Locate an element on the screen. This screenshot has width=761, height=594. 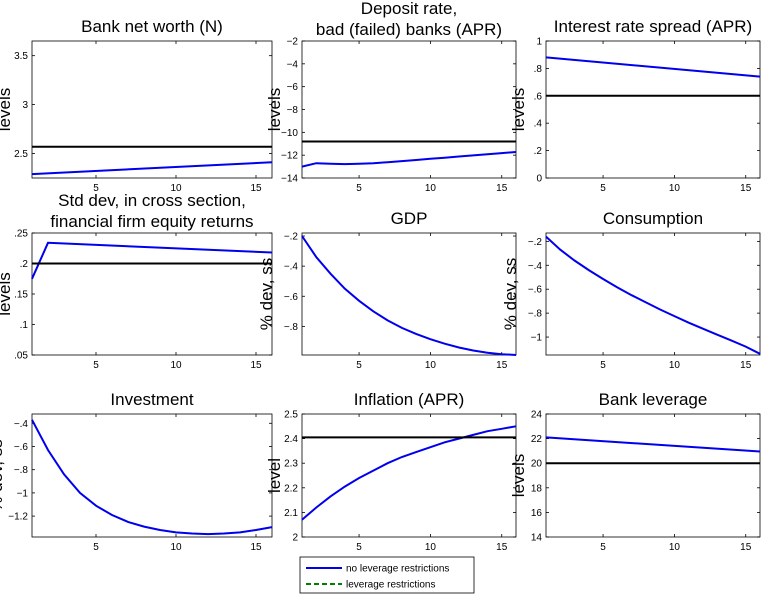
y-tick-label: .15 is located at coordinates (21, 295).